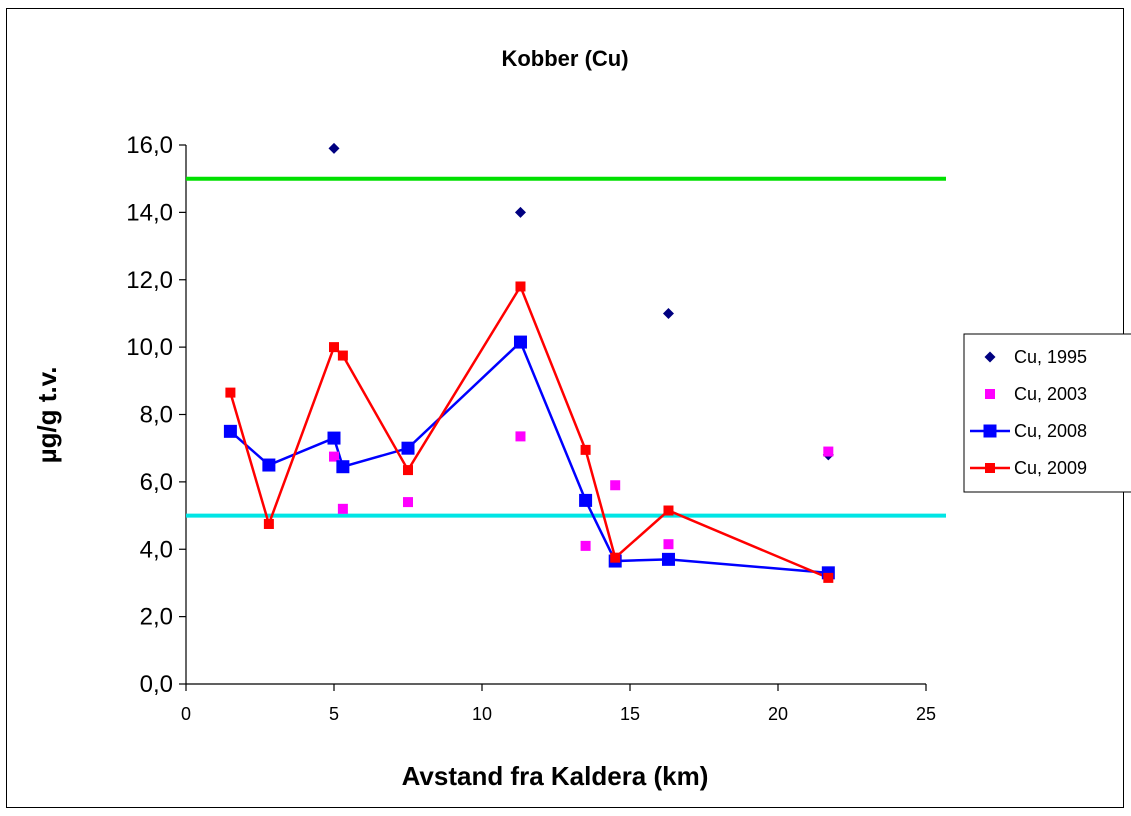  Describe the element at coordinates (482, 714) in the screenshot. I see `x-tick-label: 10` at that location.